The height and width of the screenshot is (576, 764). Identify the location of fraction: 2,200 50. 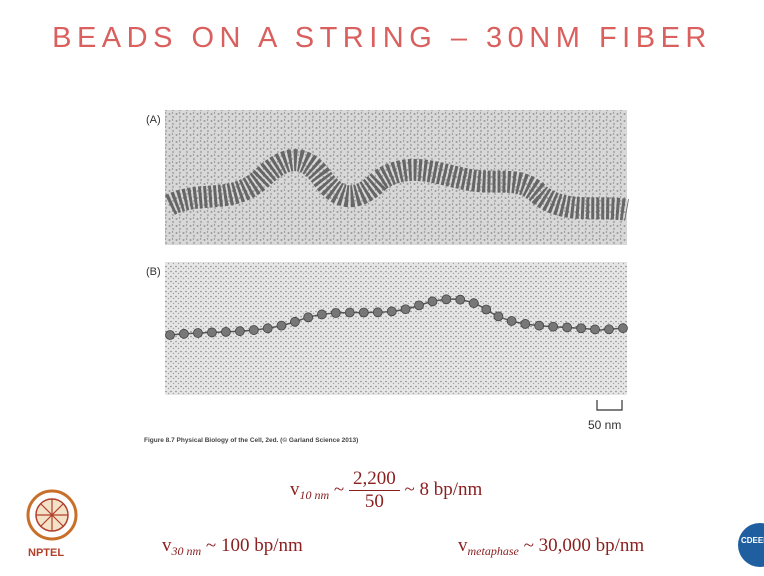
(374, 490).